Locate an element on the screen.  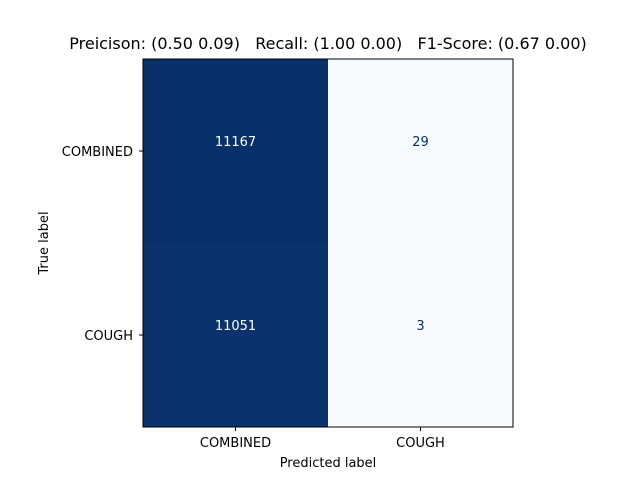
y-axis-label: True label is located at coordinates (44, 243).